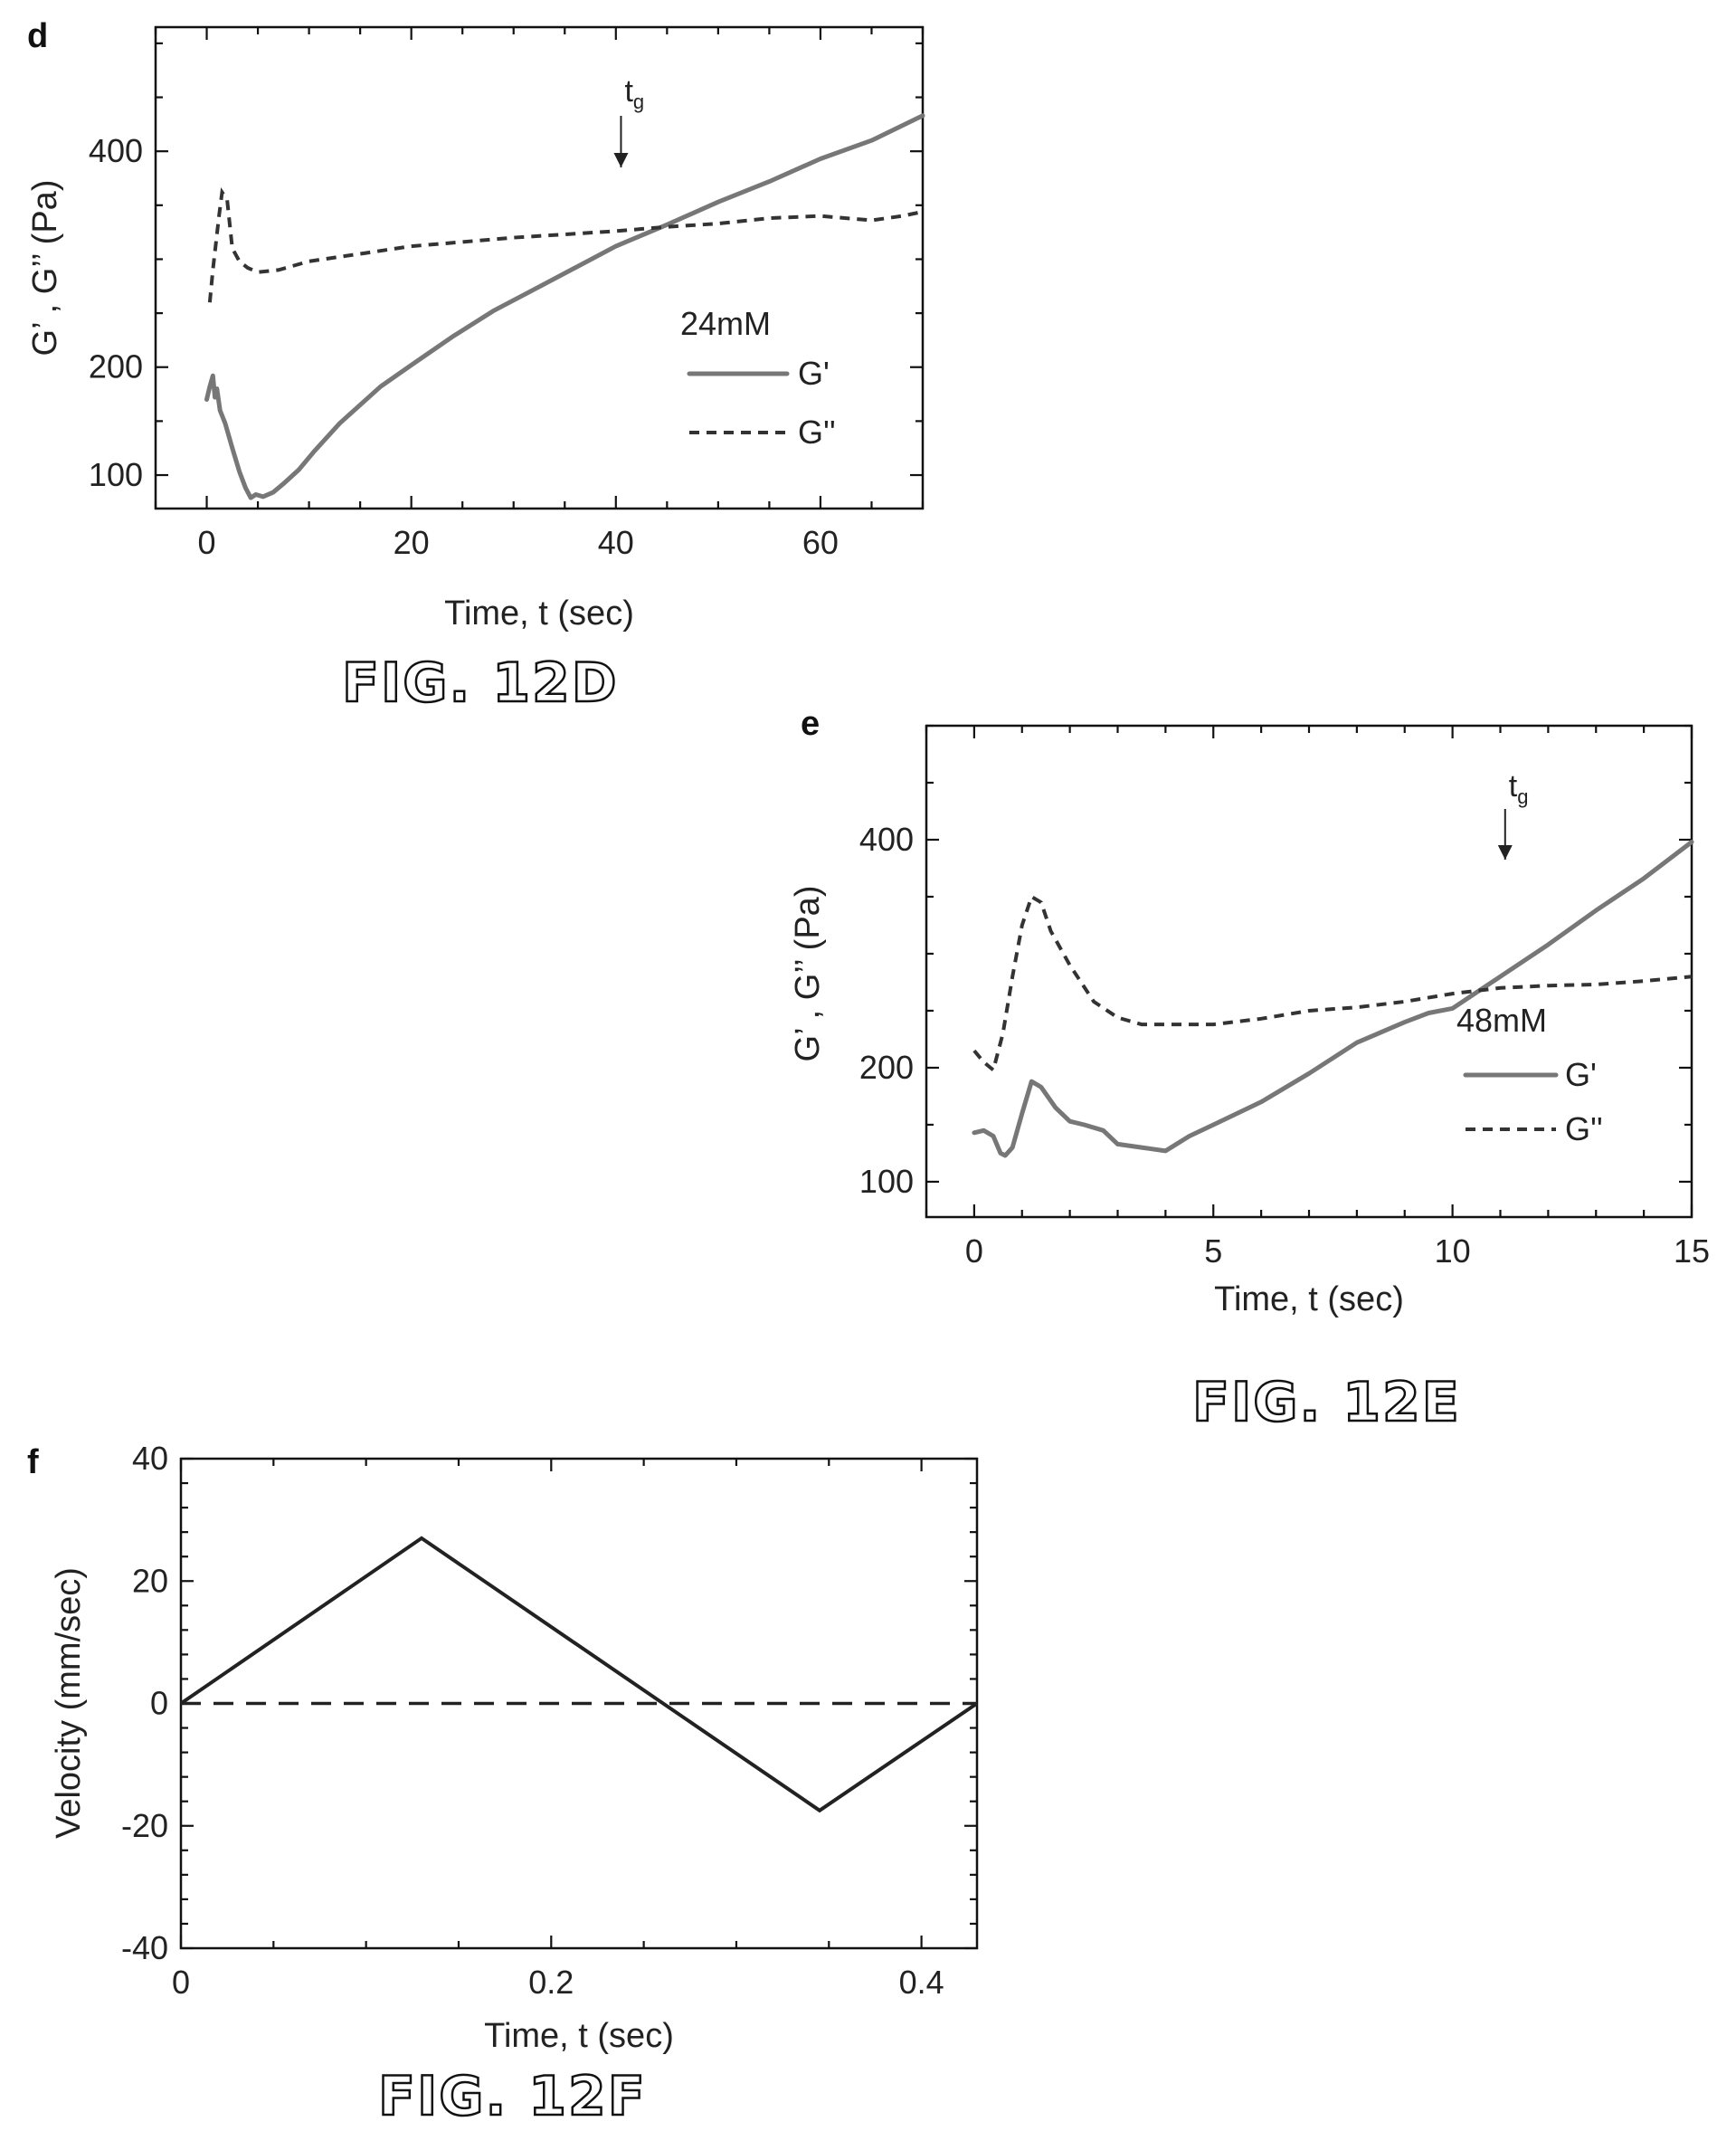 The height and width of the screenshot is (2150, 1736). I want to click on chart-e-tg-subscript: g, so click(1522, 796).